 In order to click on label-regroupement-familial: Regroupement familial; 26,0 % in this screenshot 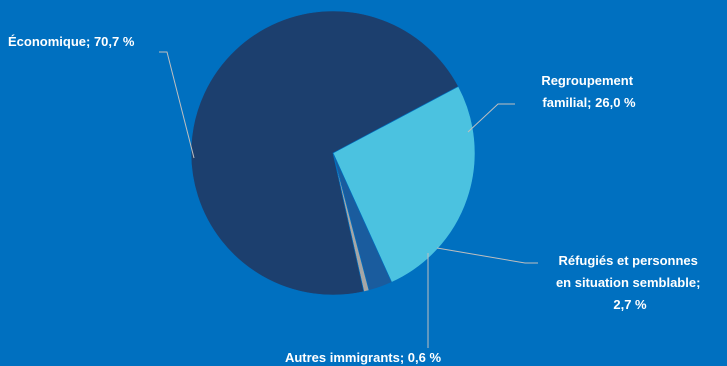, I will do `click(588, 91)`.